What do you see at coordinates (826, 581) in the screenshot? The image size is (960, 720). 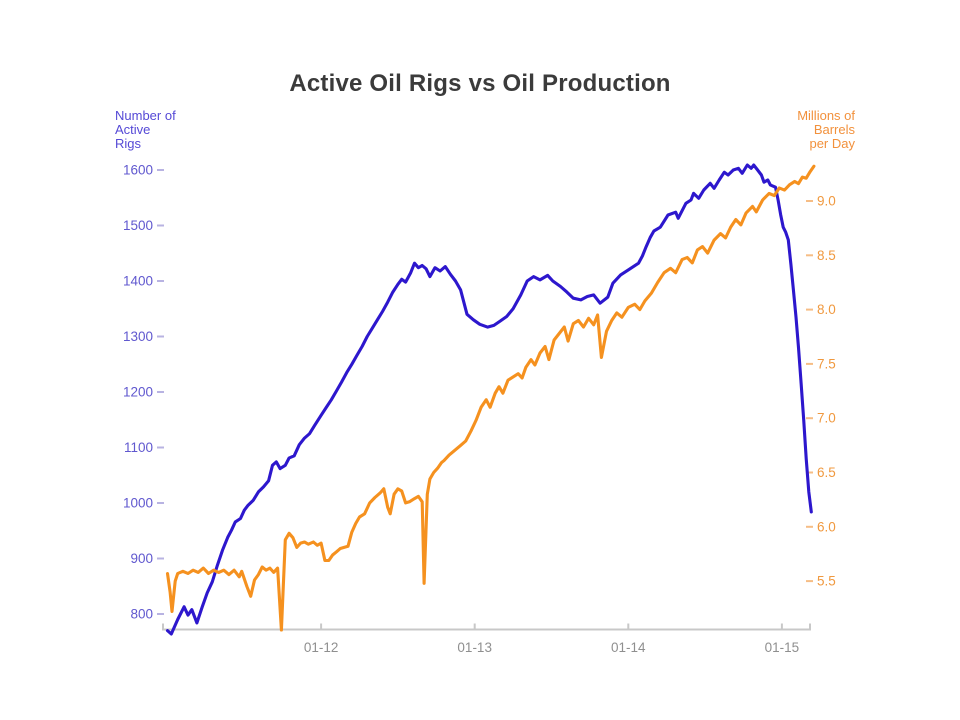 I see `y-right-tick-label: 5.5` at bounding box center [826, 581].